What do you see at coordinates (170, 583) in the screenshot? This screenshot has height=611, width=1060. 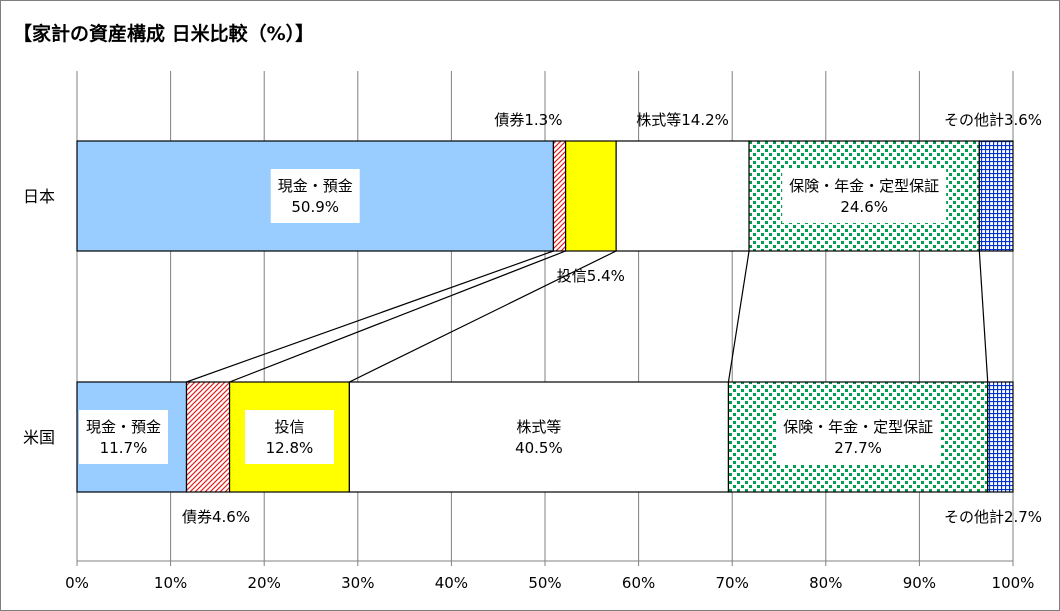 I see `x-tick-label: 10%` at bounding box center [170, 583].